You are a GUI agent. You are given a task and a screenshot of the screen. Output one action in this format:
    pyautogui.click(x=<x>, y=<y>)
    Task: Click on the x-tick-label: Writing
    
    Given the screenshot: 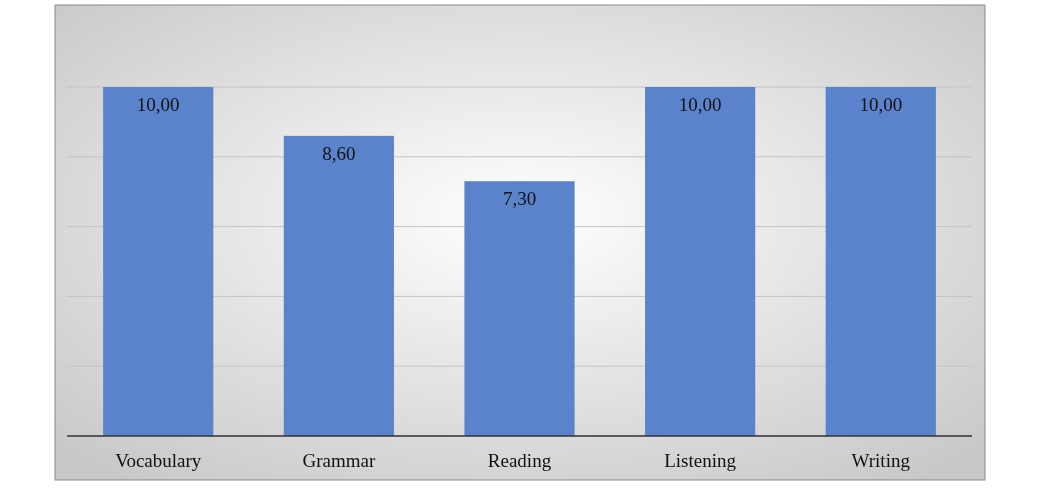 What is the action you would take?
    pyautogui.click(x=881, y=460)
    